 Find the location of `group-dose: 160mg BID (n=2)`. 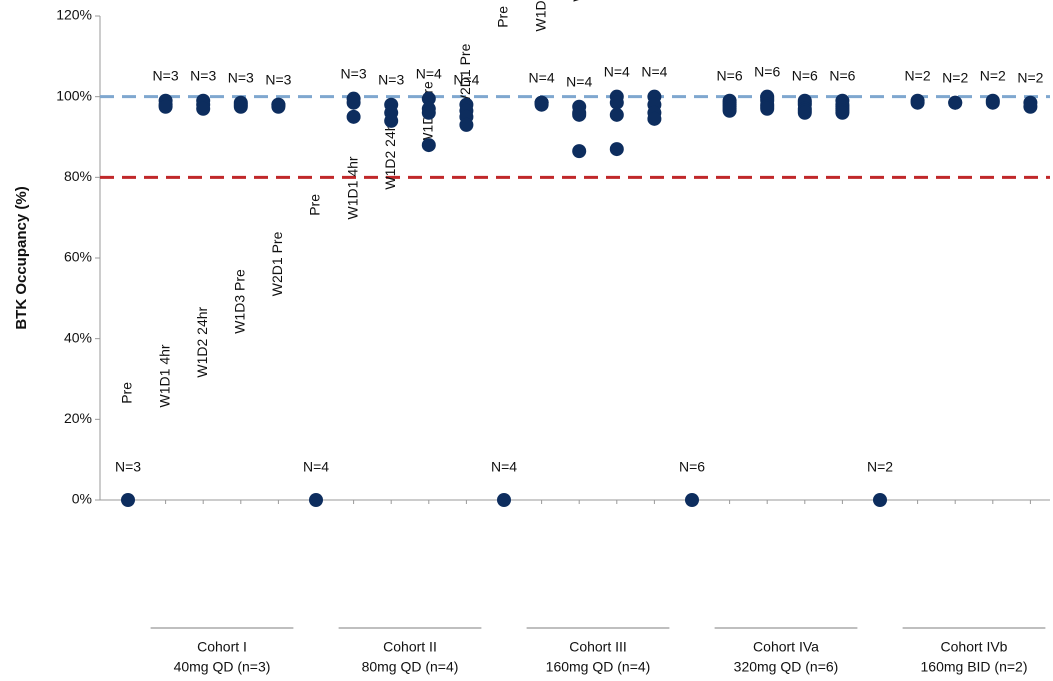

group-dose: 160mg BID (n=2) is located at coordinates (974, 667).